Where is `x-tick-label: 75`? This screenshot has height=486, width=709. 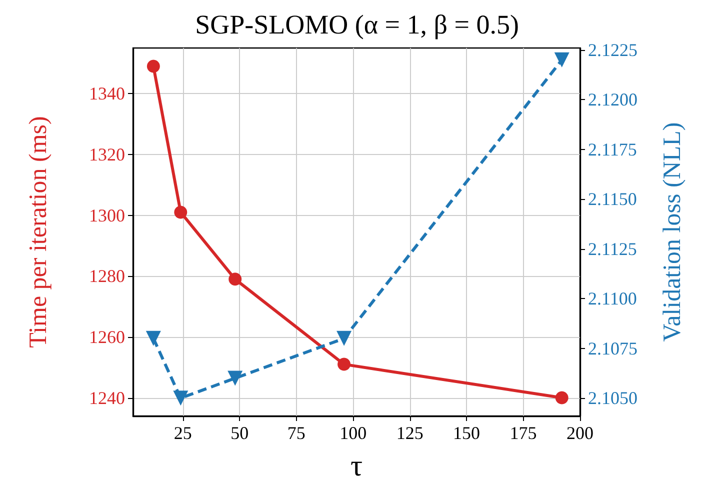 x-tick-label: 75 is located at coordinates (296, 433).